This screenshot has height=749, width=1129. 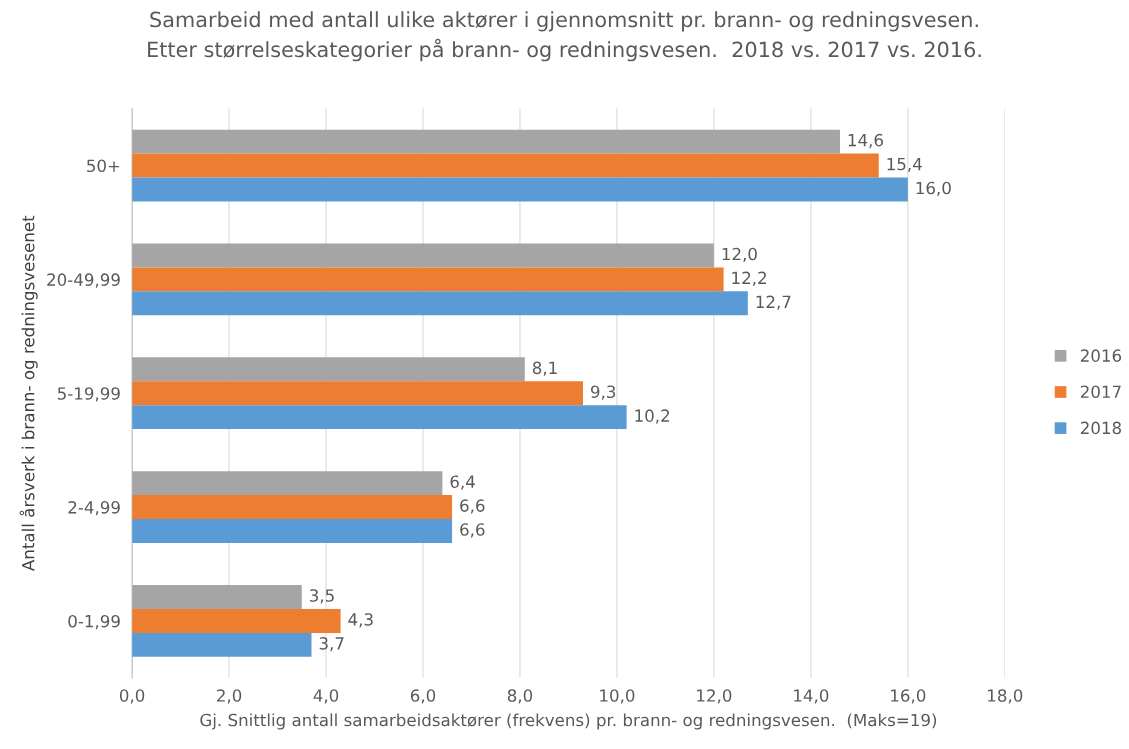 I want to click on x-tick-label: 0,0, so click(x=132, y=696).